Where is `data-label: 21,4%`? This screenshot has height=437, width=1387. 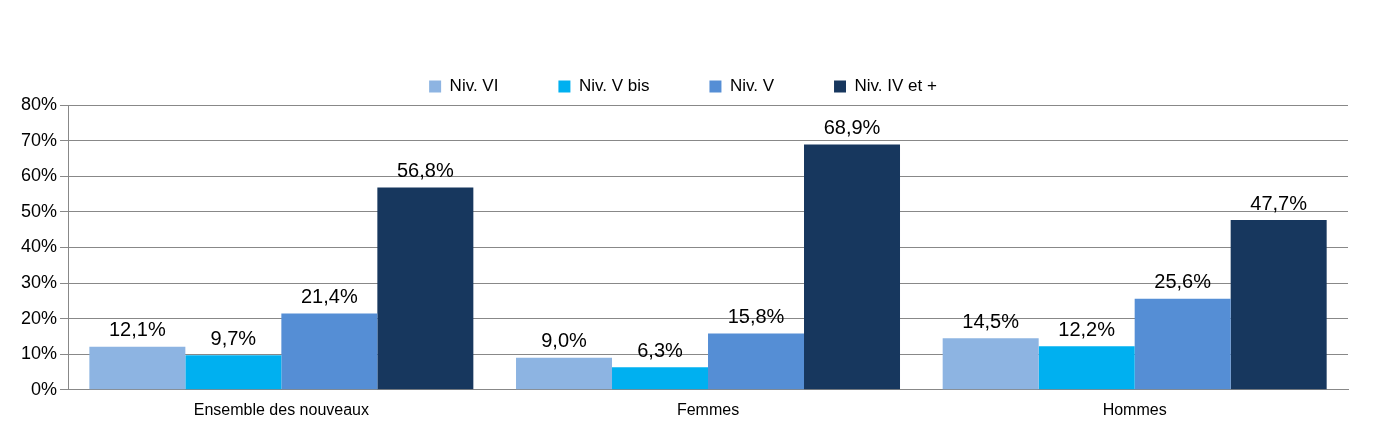 data-label: 21,4% is located at coordinates (329, 296).